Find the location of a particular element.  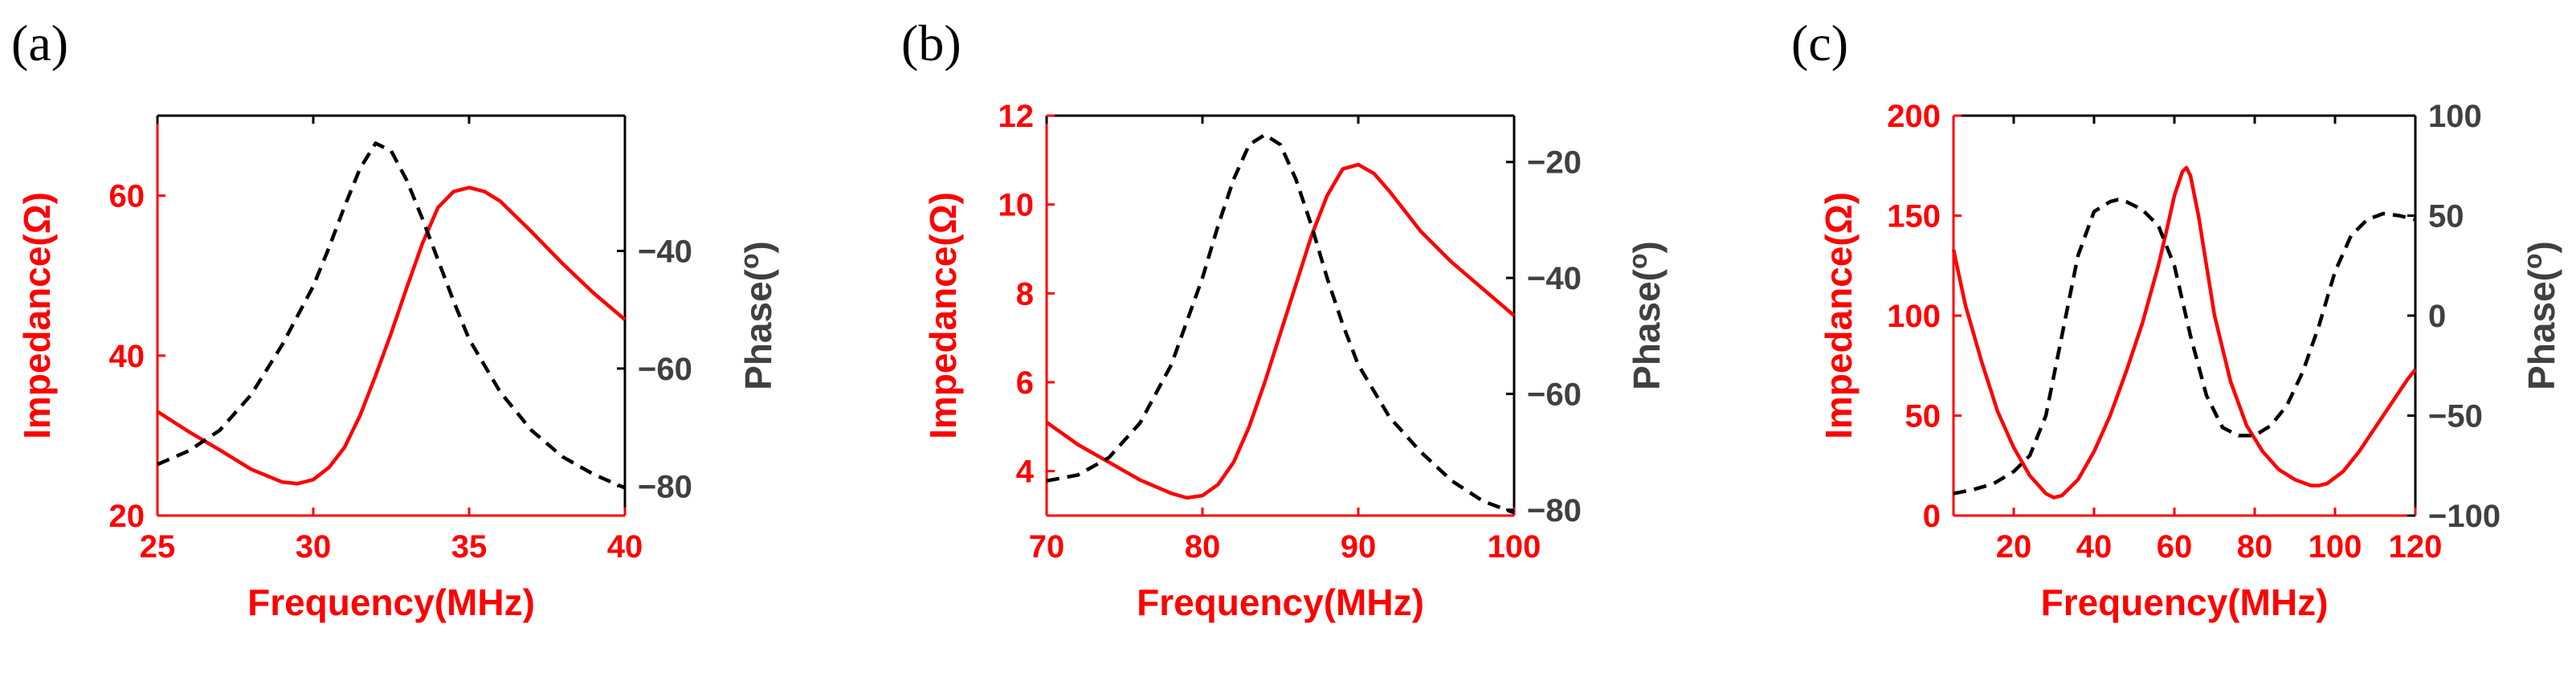

right-y-tick-label: −50 is located at coordinates (2455, 416).